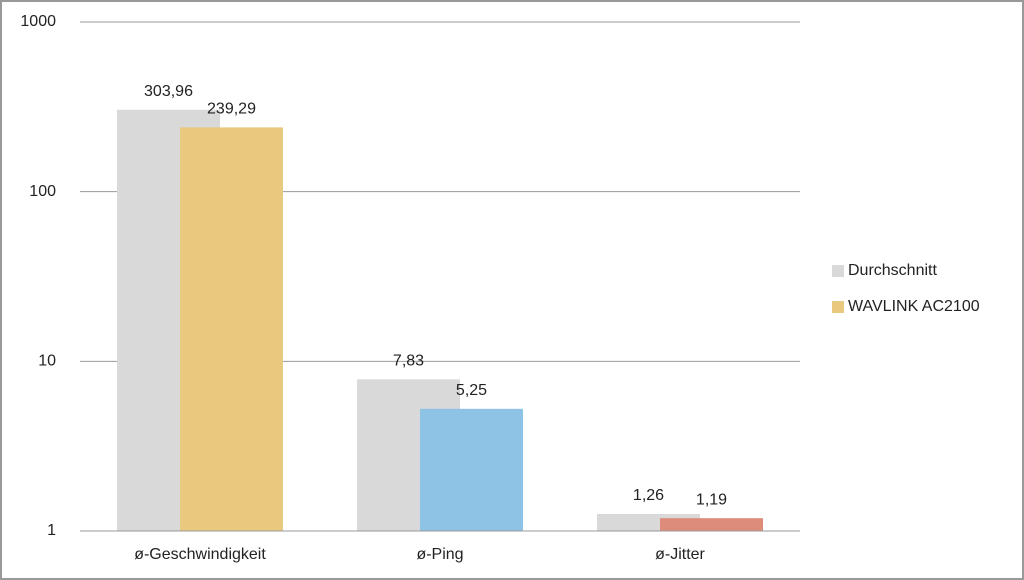 The image size is (1024, 580). Describe the element at coordinates (680, 554) in the screenshot. I see `x-tick-label: ø-Jitter` at that location.